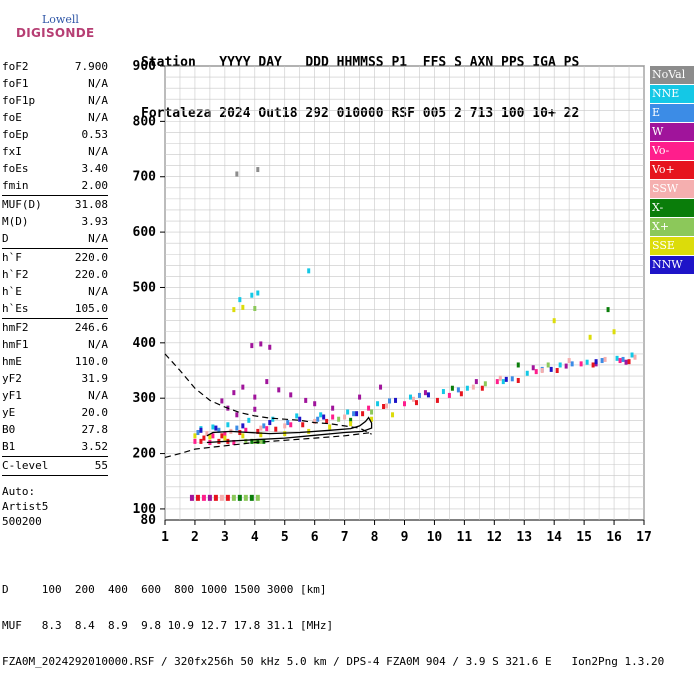  What do you see at coordinates (672, 265) in the screenshot?
I see `legend-item-nnw: NNW` at bounding box center [672, 265].